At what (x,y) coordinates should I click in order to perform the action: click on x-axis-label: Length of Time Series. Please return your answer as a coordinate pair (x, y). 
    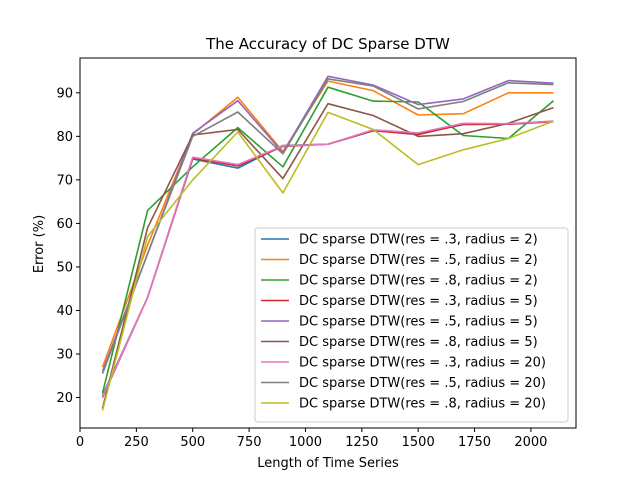
    Looking at the image, I should click on (328, 463).